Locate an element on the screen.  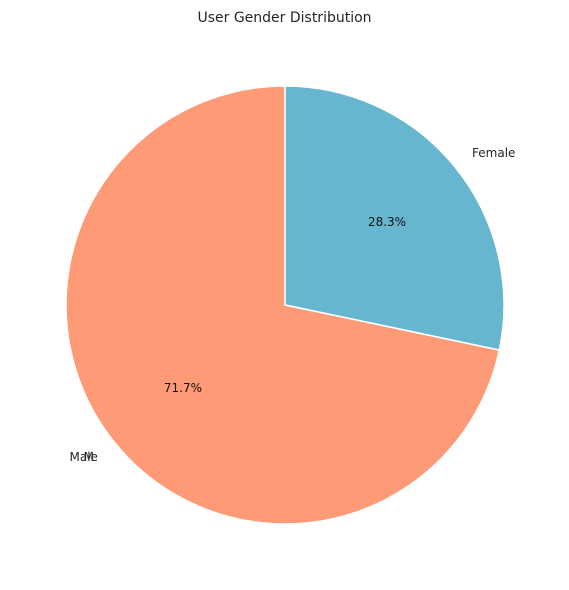
percent-label-female: 28.3% is located at coordinates (387, 222).